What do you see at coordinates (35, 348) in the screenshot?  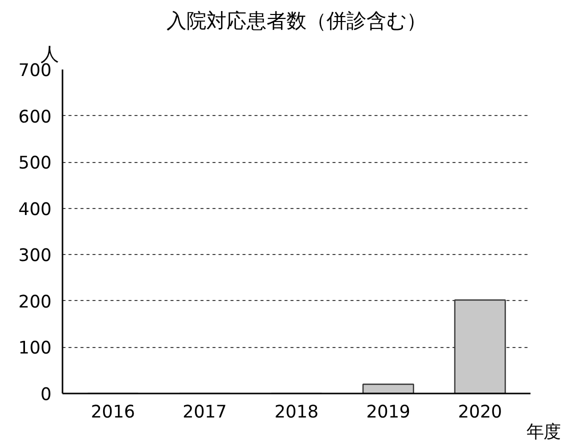 I see `y-tick-label: 100` at bounding box center [35, 348].